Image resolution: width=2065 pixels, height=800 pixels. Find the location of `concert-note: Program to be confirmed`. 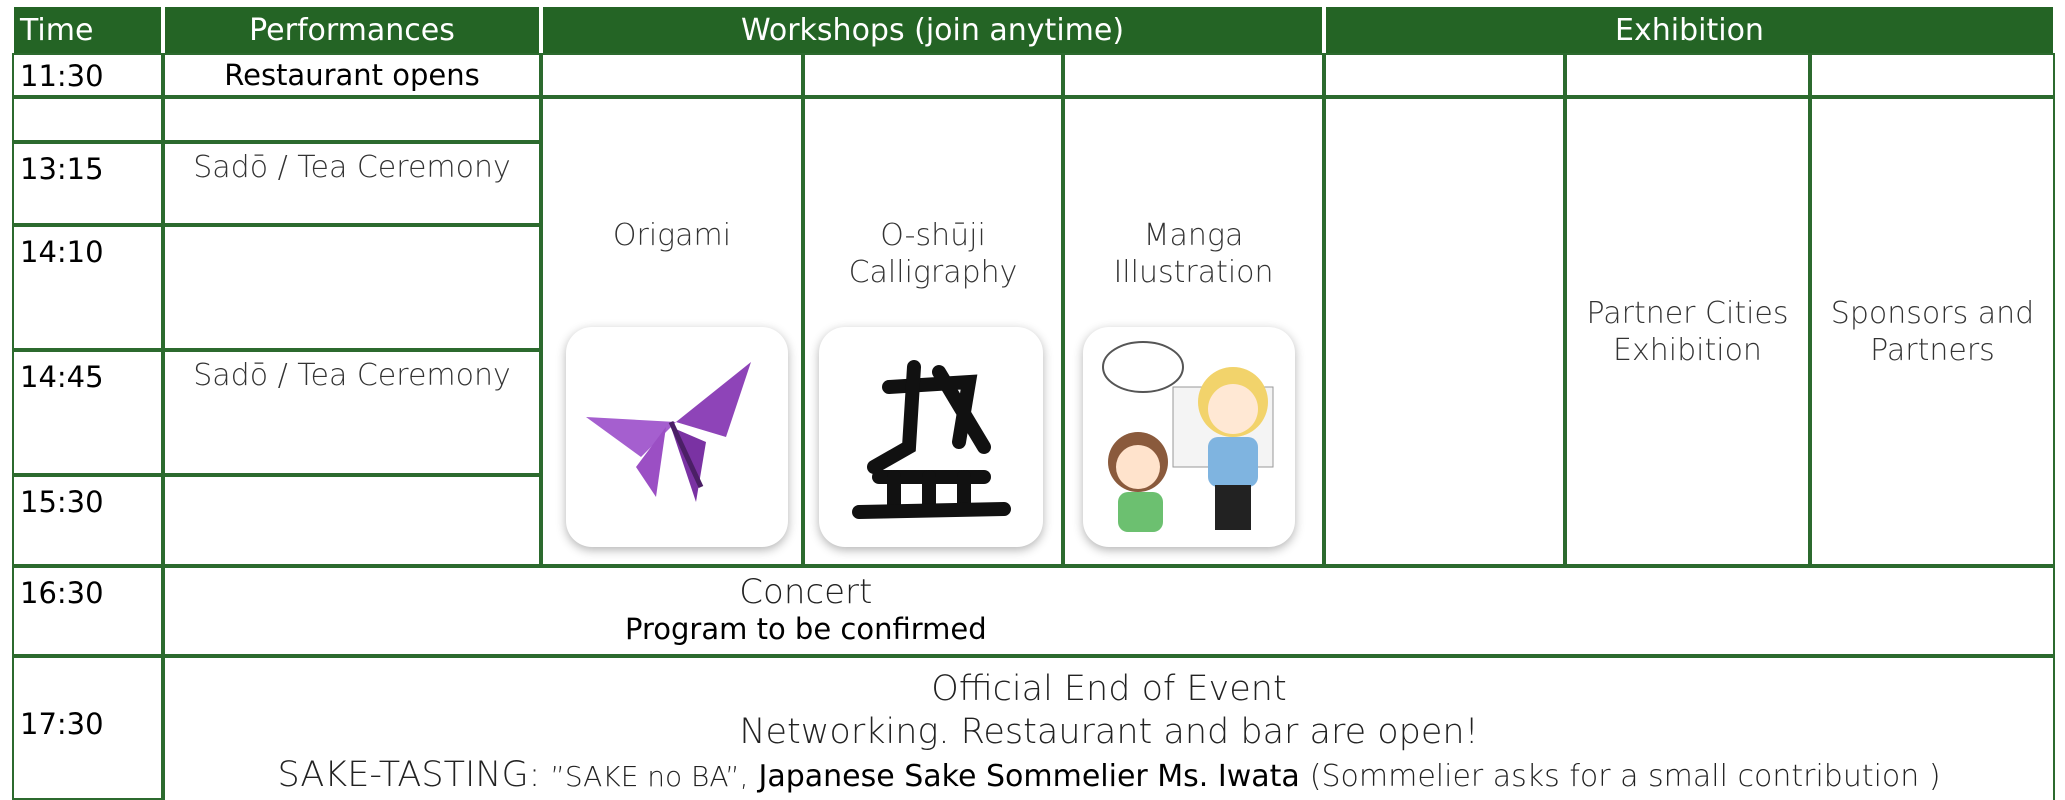

concert-note: Program to be confirmed is located at coordinates (806, 629).